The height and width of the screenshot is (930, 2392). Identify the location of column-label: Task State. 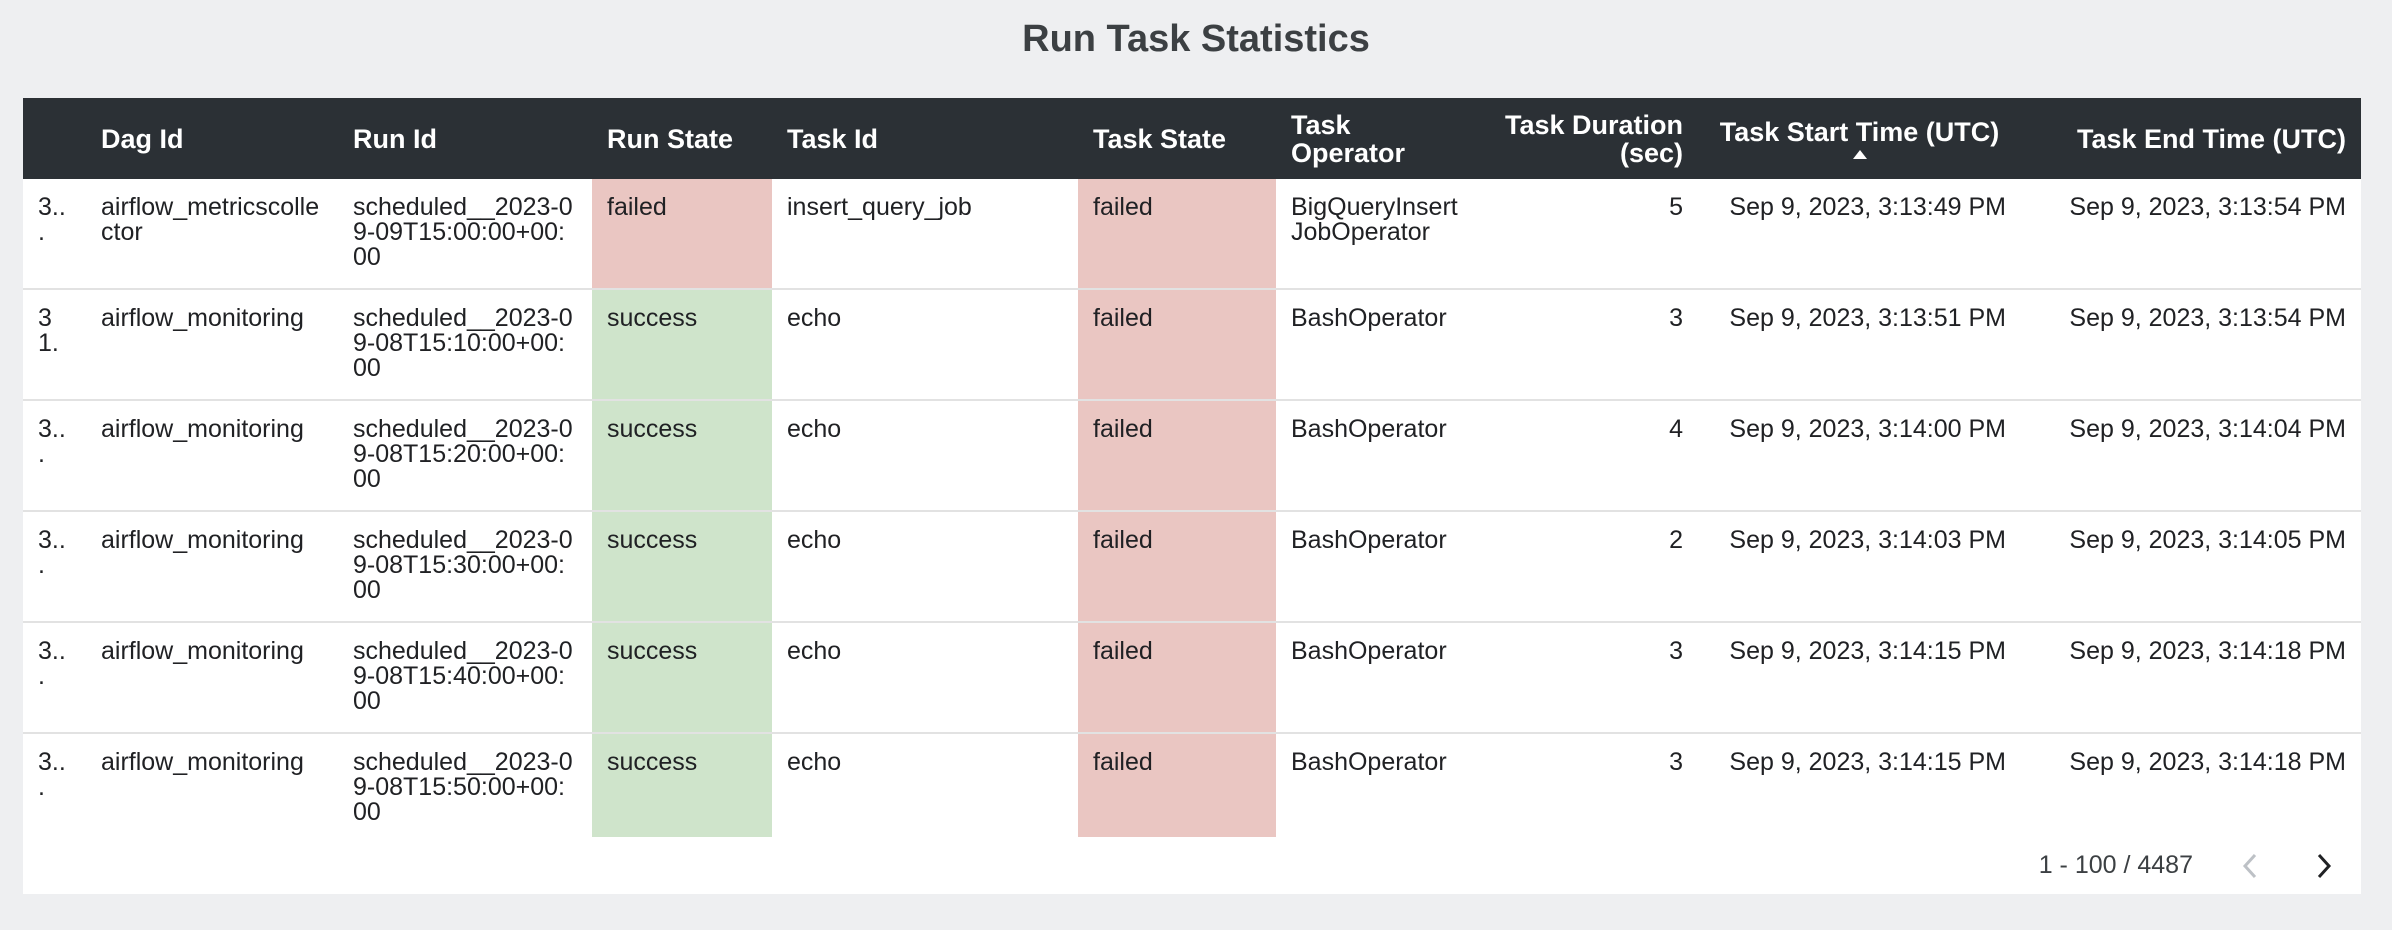
(1160, 138).